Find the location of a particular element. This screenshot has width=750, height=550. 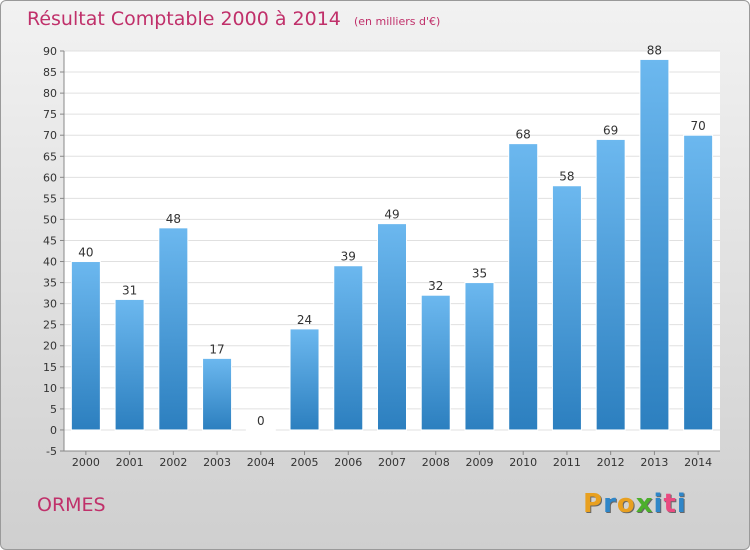

logo-letter: r is located at coordinates (610, 504).